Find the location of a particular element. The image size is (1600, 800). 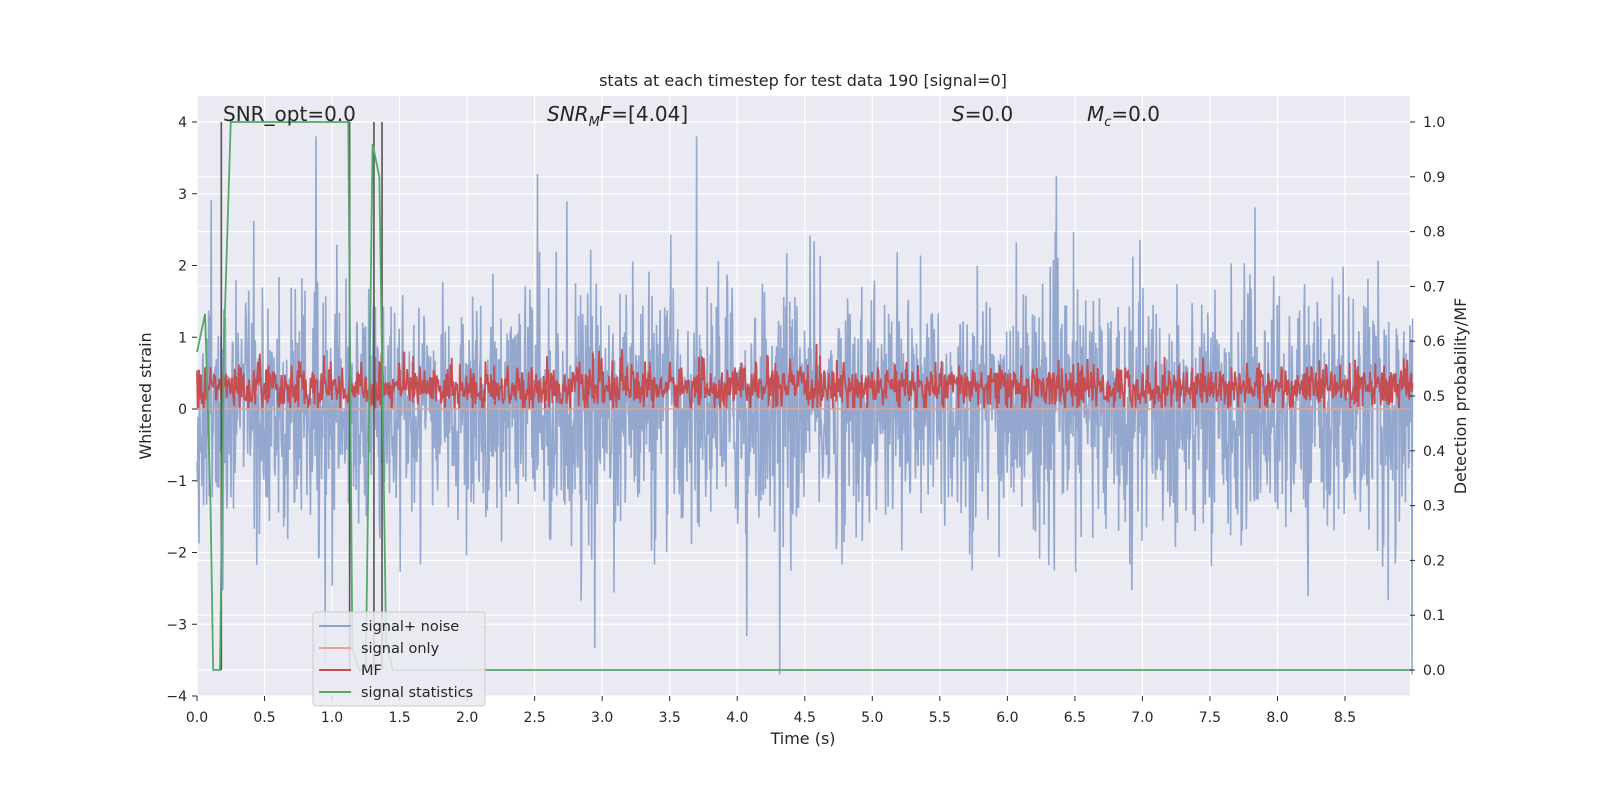

legend-box is located at coordinates (399, 659).